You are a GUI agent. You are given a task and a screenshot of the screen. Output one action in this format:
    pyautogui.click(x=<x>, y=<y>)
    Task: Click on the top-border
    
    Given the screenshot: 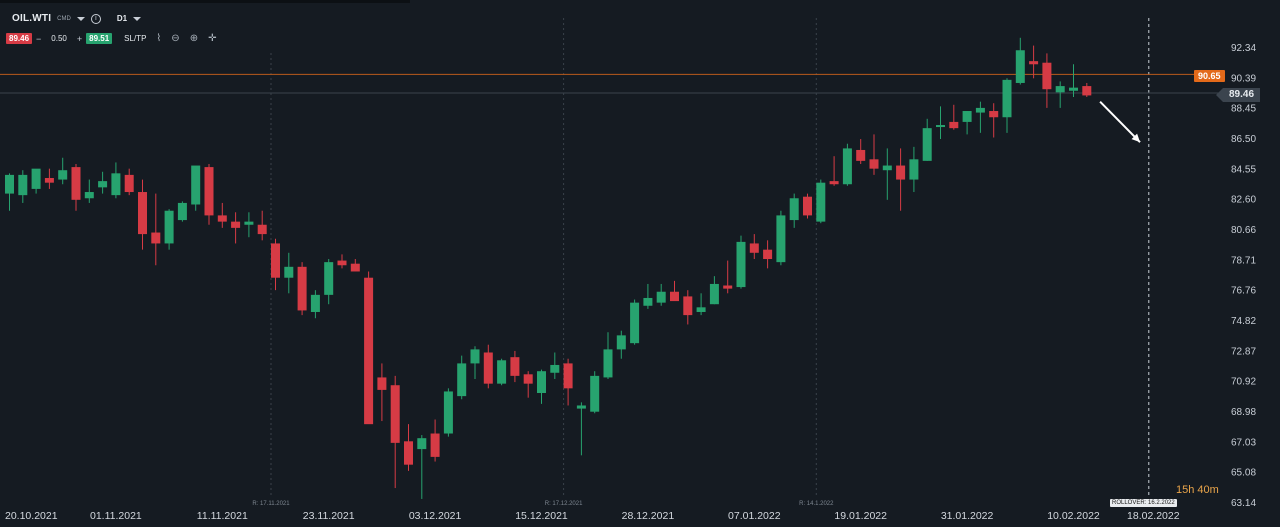 What is the action you would take?
    pyautogui.click(x=205, y=1)
    